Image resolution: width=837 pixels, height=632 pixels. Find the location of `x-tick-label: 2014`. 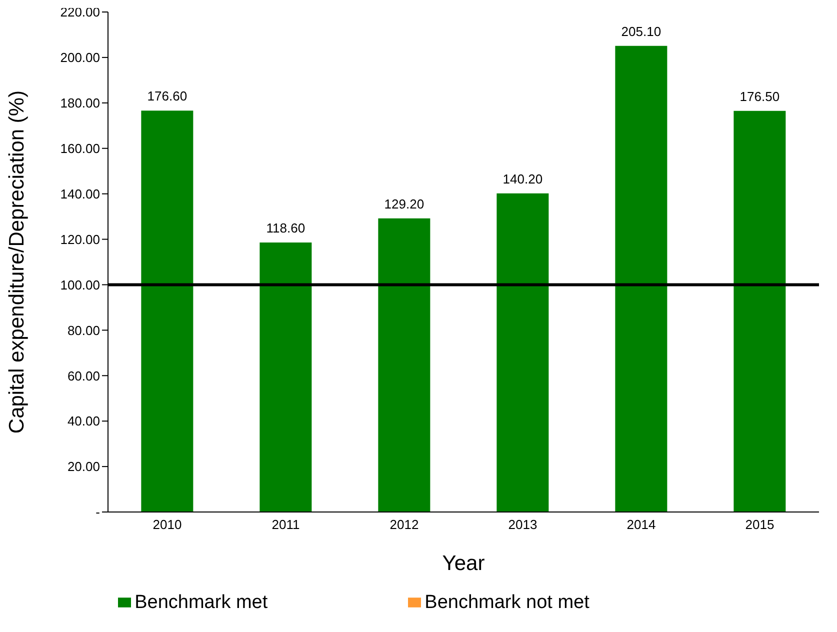

x-tick-label: 2014 is located at coordinates (641, 524).